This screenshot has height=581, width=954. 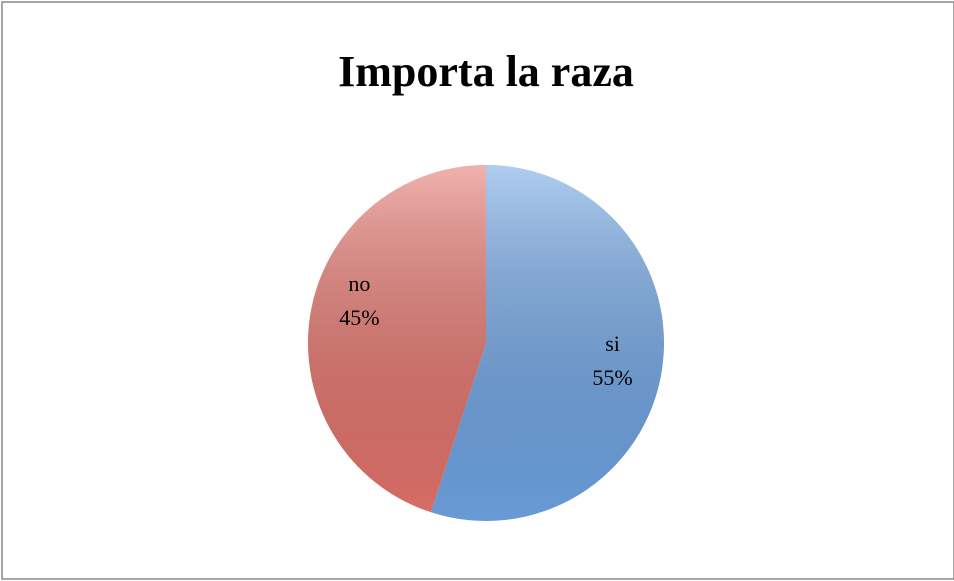 What do you see at coordinates (359, 317) in the screenshot?
I see `slice-value-label: 45%` at bounding box center [359, 317].